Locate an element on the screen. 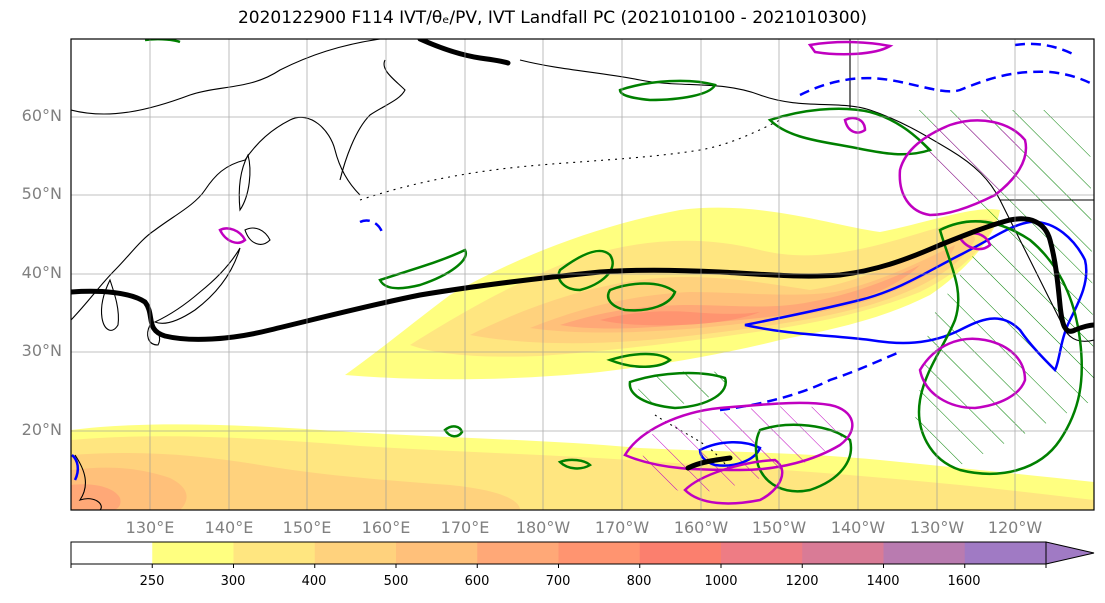  colorbar-ticks is located at coordinates (558, 566).